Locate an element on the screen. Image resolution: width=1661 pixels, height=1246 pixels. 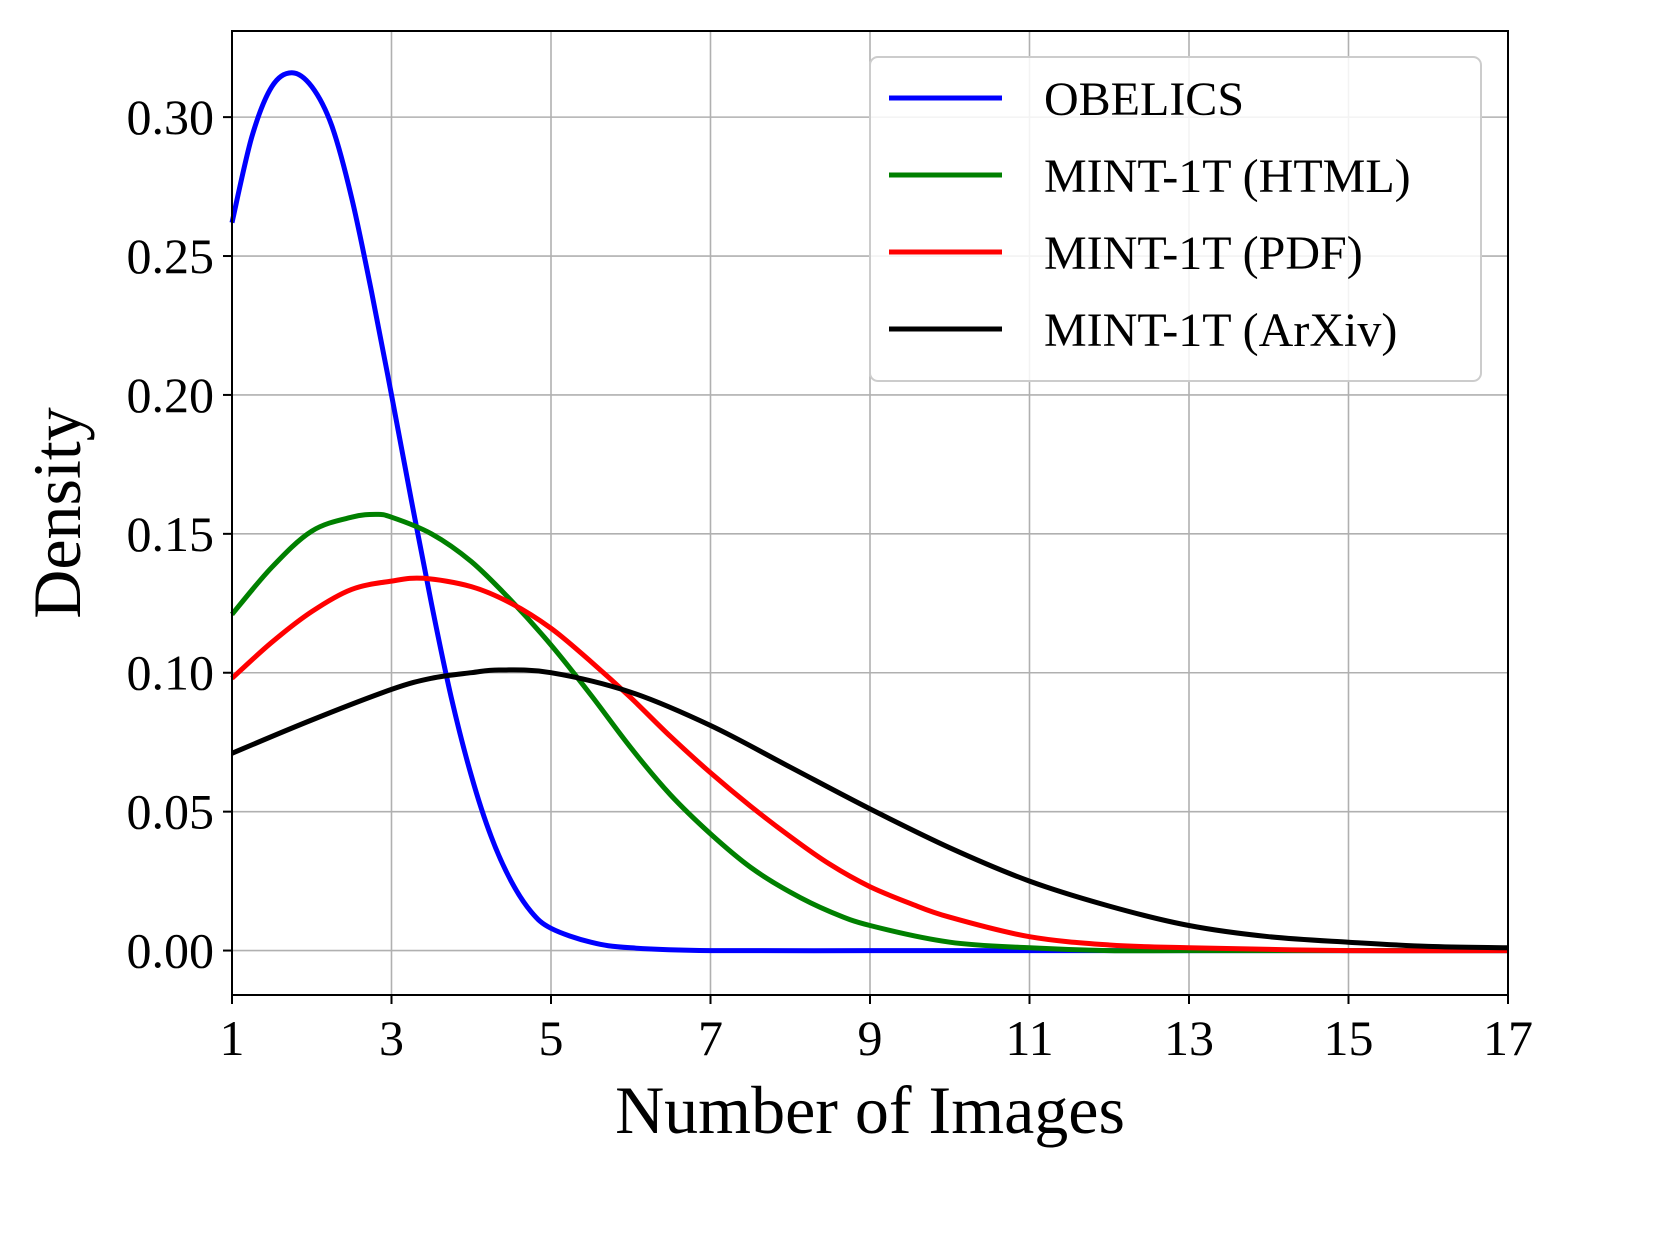
y-tick-label: 0.15 is located at coordinates (171, 534).